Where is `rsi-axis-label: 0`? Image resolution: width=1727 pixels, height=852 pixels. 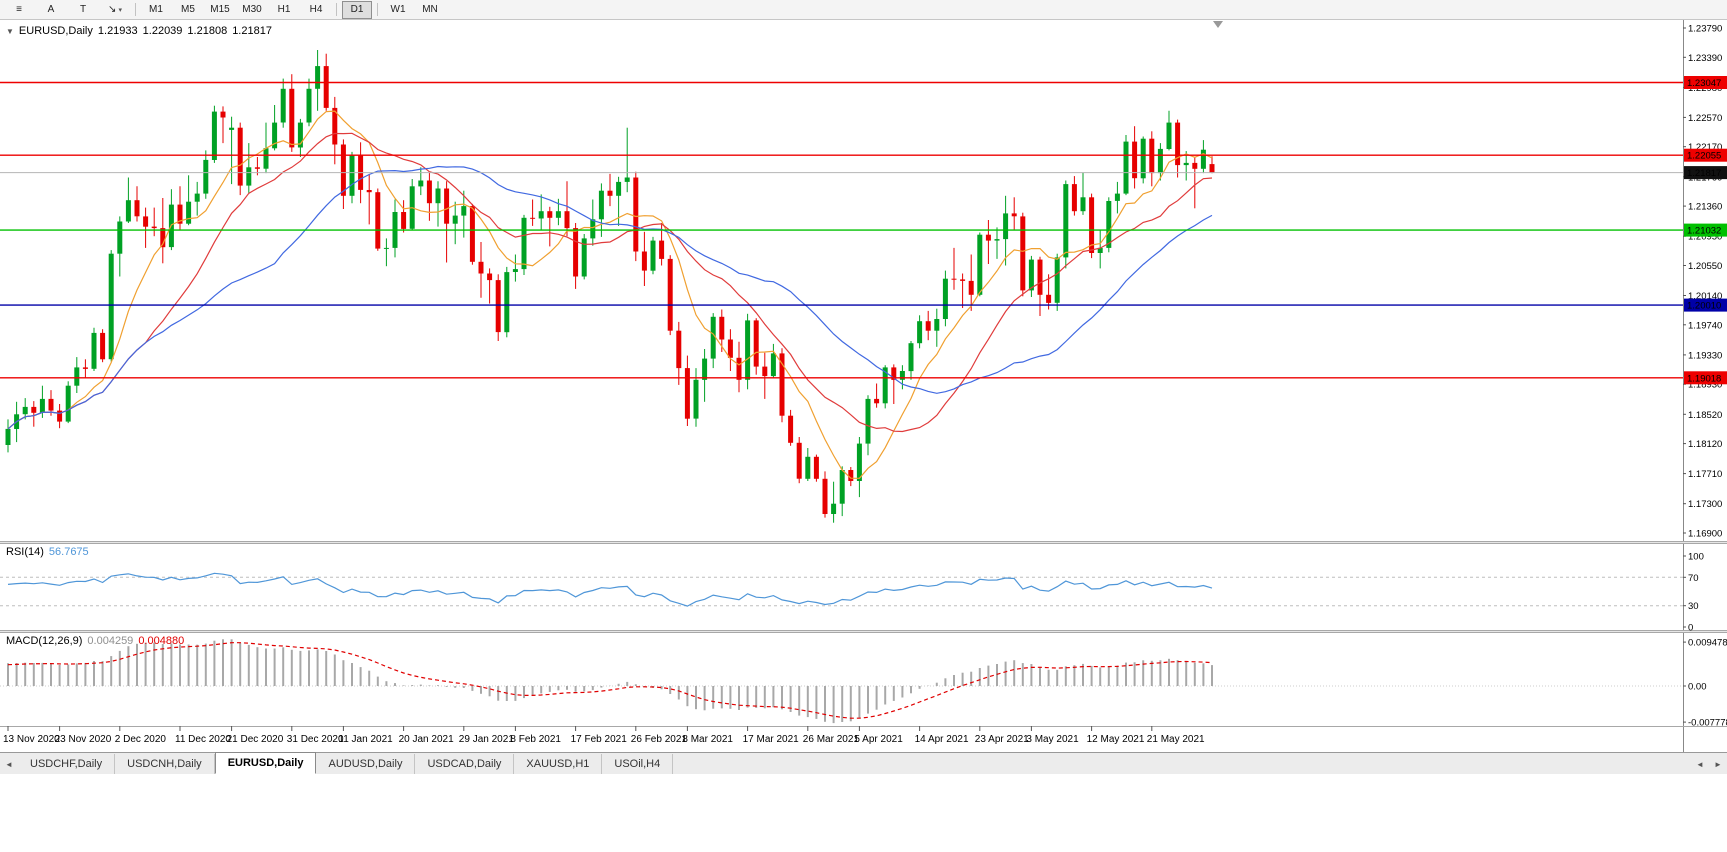
rsi-axis-label: 0 is located at coordinates (1690, 628).